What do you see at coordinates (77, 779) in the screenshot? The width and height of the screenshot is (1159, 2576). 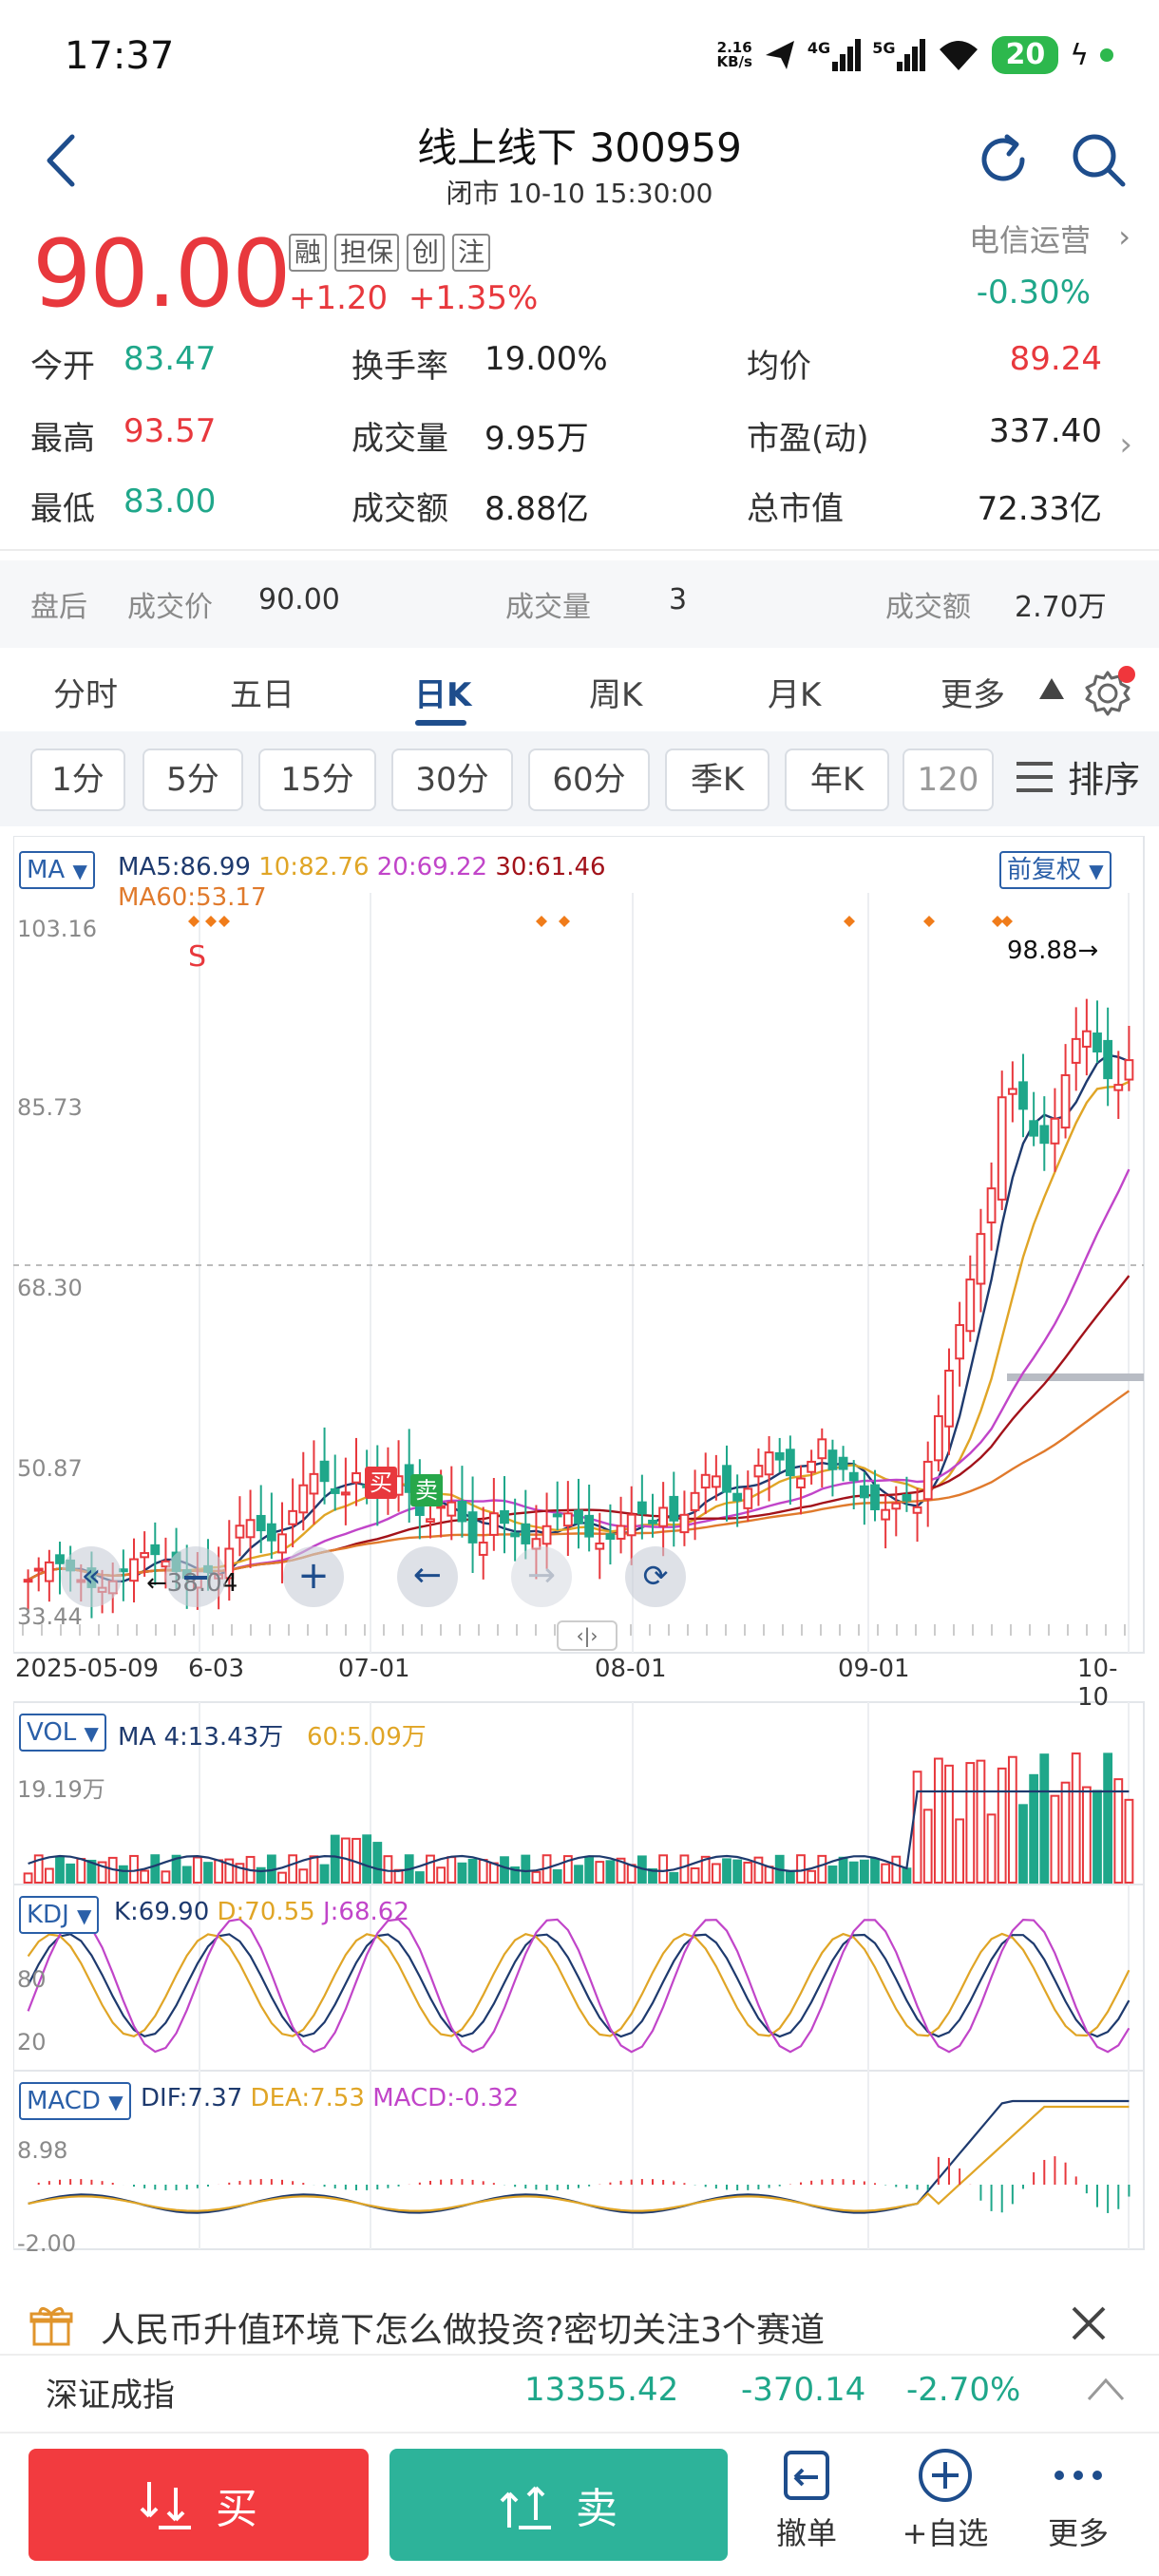 I see `interval-1m: 1分` at bounding box center [77, 779].